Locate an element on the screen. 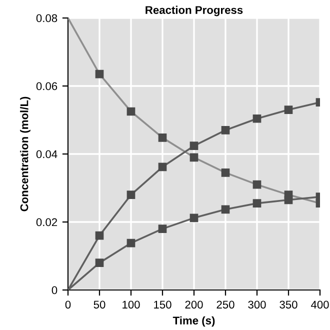 This screenshot has width=330, height=330. x-tick-label: 0 is located at coordinates (68, 304).